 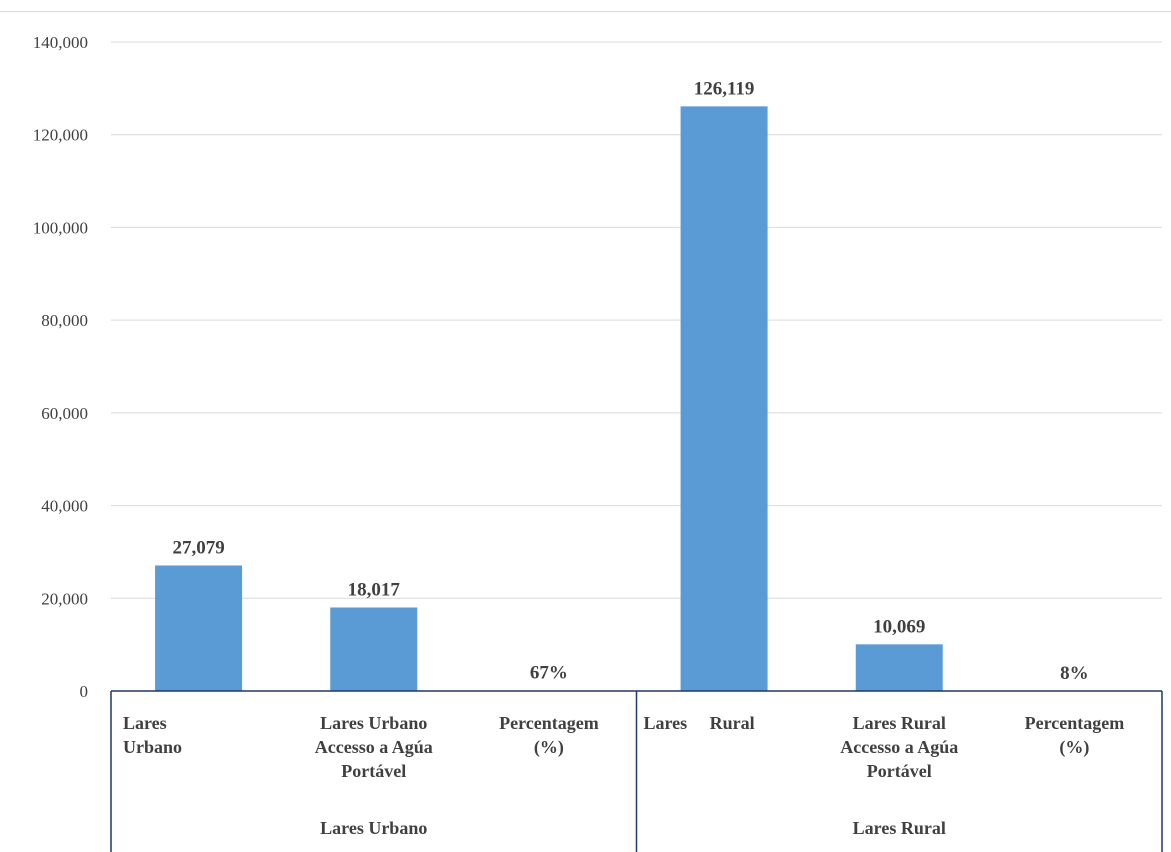 What do you see at coordinates (64, 320) in the screenshot?
I see `y-tick-label: 80,000` at bounding box center [64, 320].